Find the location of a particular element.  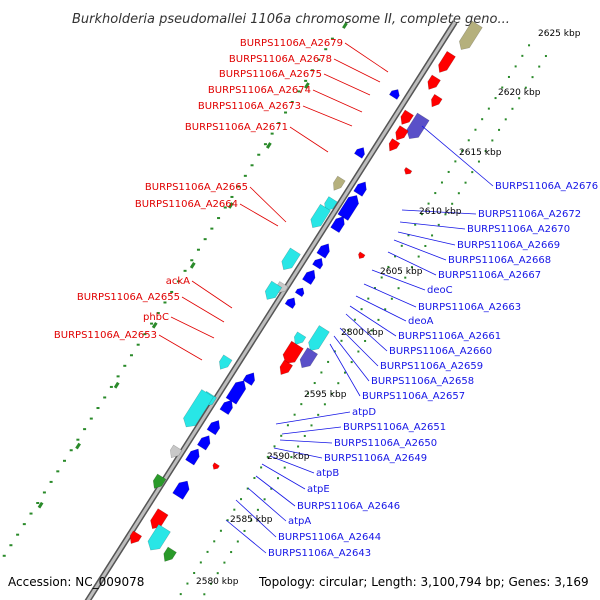

gene-label: BURPS1106A_A2661 is located at coordinates (449, 336).